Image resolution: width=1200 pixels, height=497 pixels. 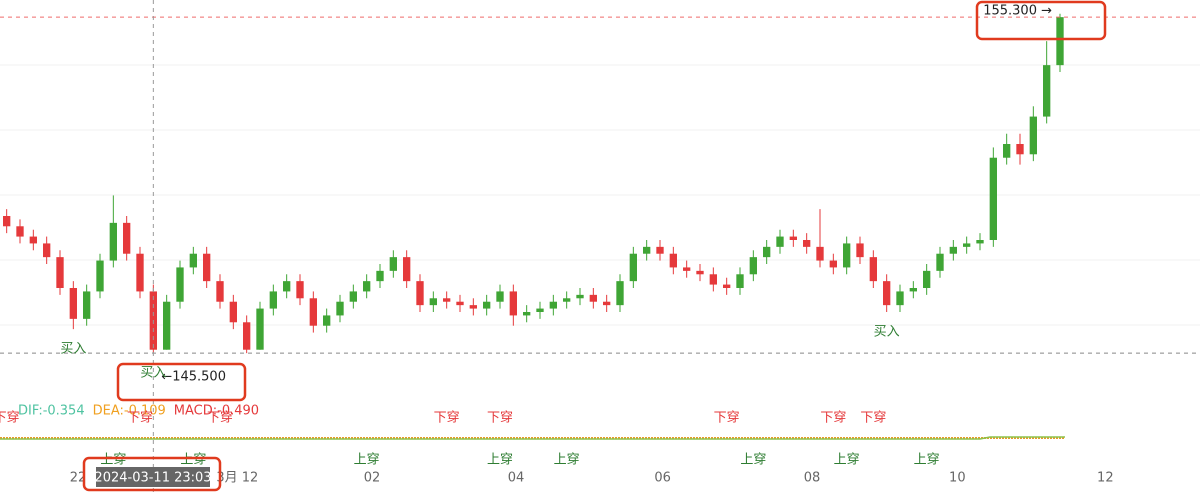 What do you see at coordinates (662, 478) in the screenshot?
I see `x-tick-label: 06` at bounding box center [662, 478].